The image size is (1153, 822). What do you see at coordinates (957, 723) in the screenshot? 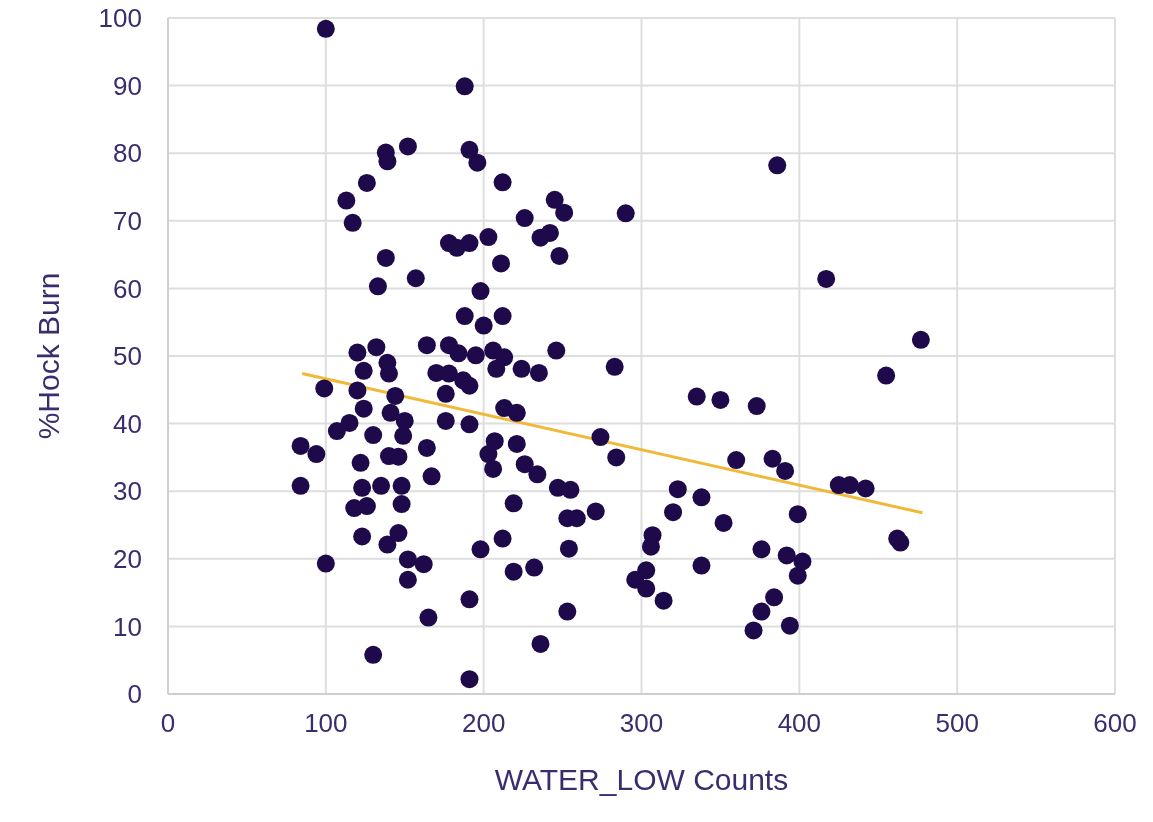
I see `x-tick-label: 500` at bounding box center [957, 723].